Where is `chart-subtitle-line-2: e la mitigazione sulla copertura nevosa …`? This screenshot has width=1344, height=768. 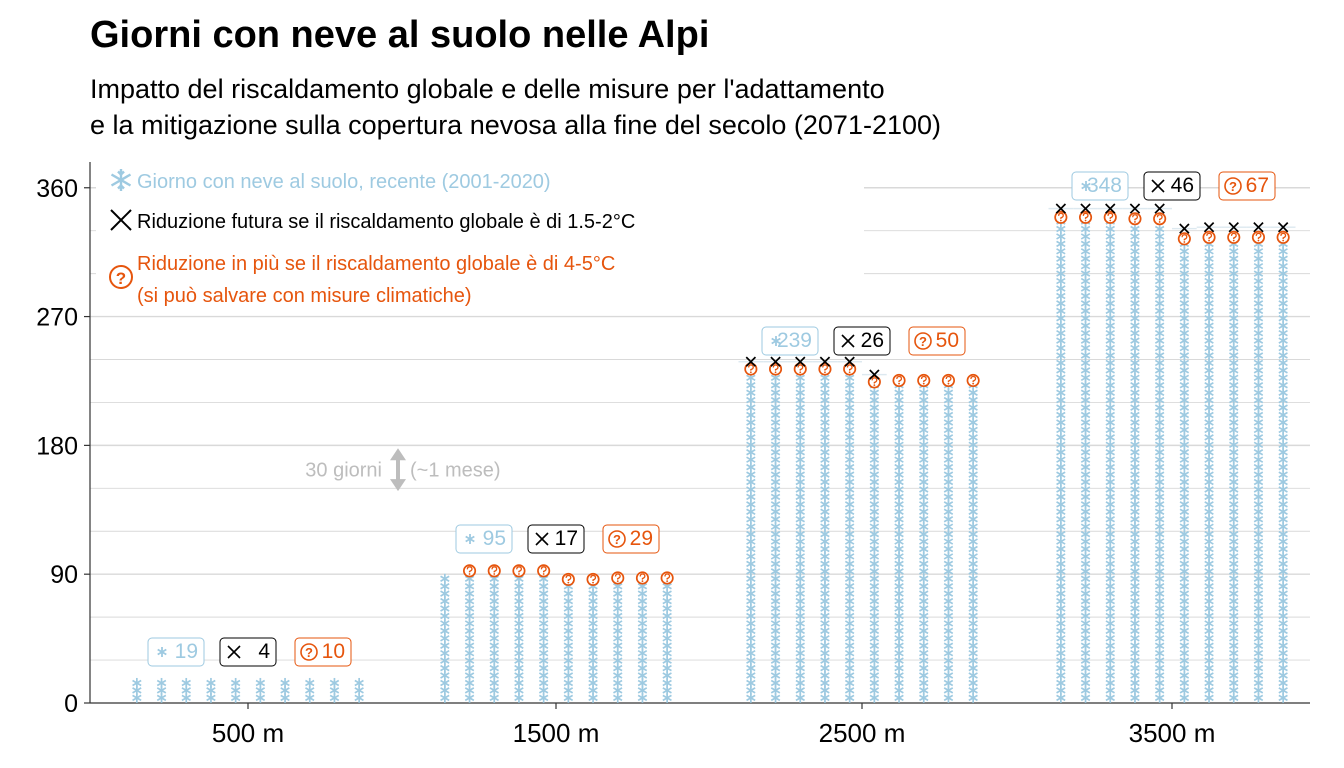 chart-subtitle-line-2: e la mitigazione sulla copertura nevosa … is located at coordinates (516, 125).